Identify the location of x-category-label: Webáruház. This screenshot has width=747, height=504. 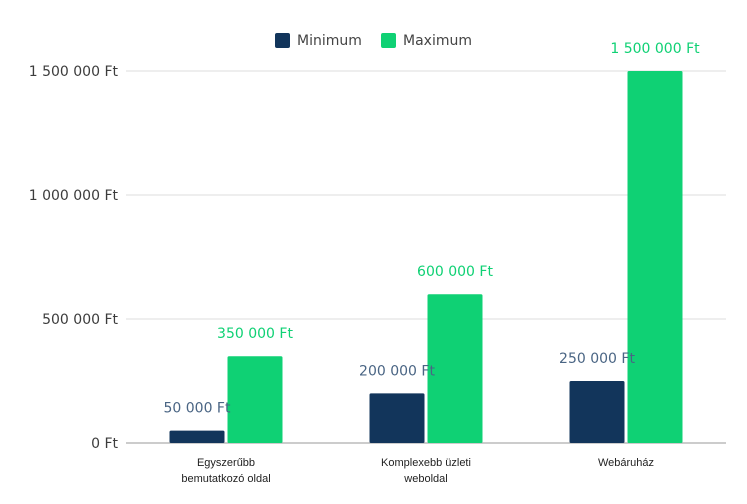
(626, 463).